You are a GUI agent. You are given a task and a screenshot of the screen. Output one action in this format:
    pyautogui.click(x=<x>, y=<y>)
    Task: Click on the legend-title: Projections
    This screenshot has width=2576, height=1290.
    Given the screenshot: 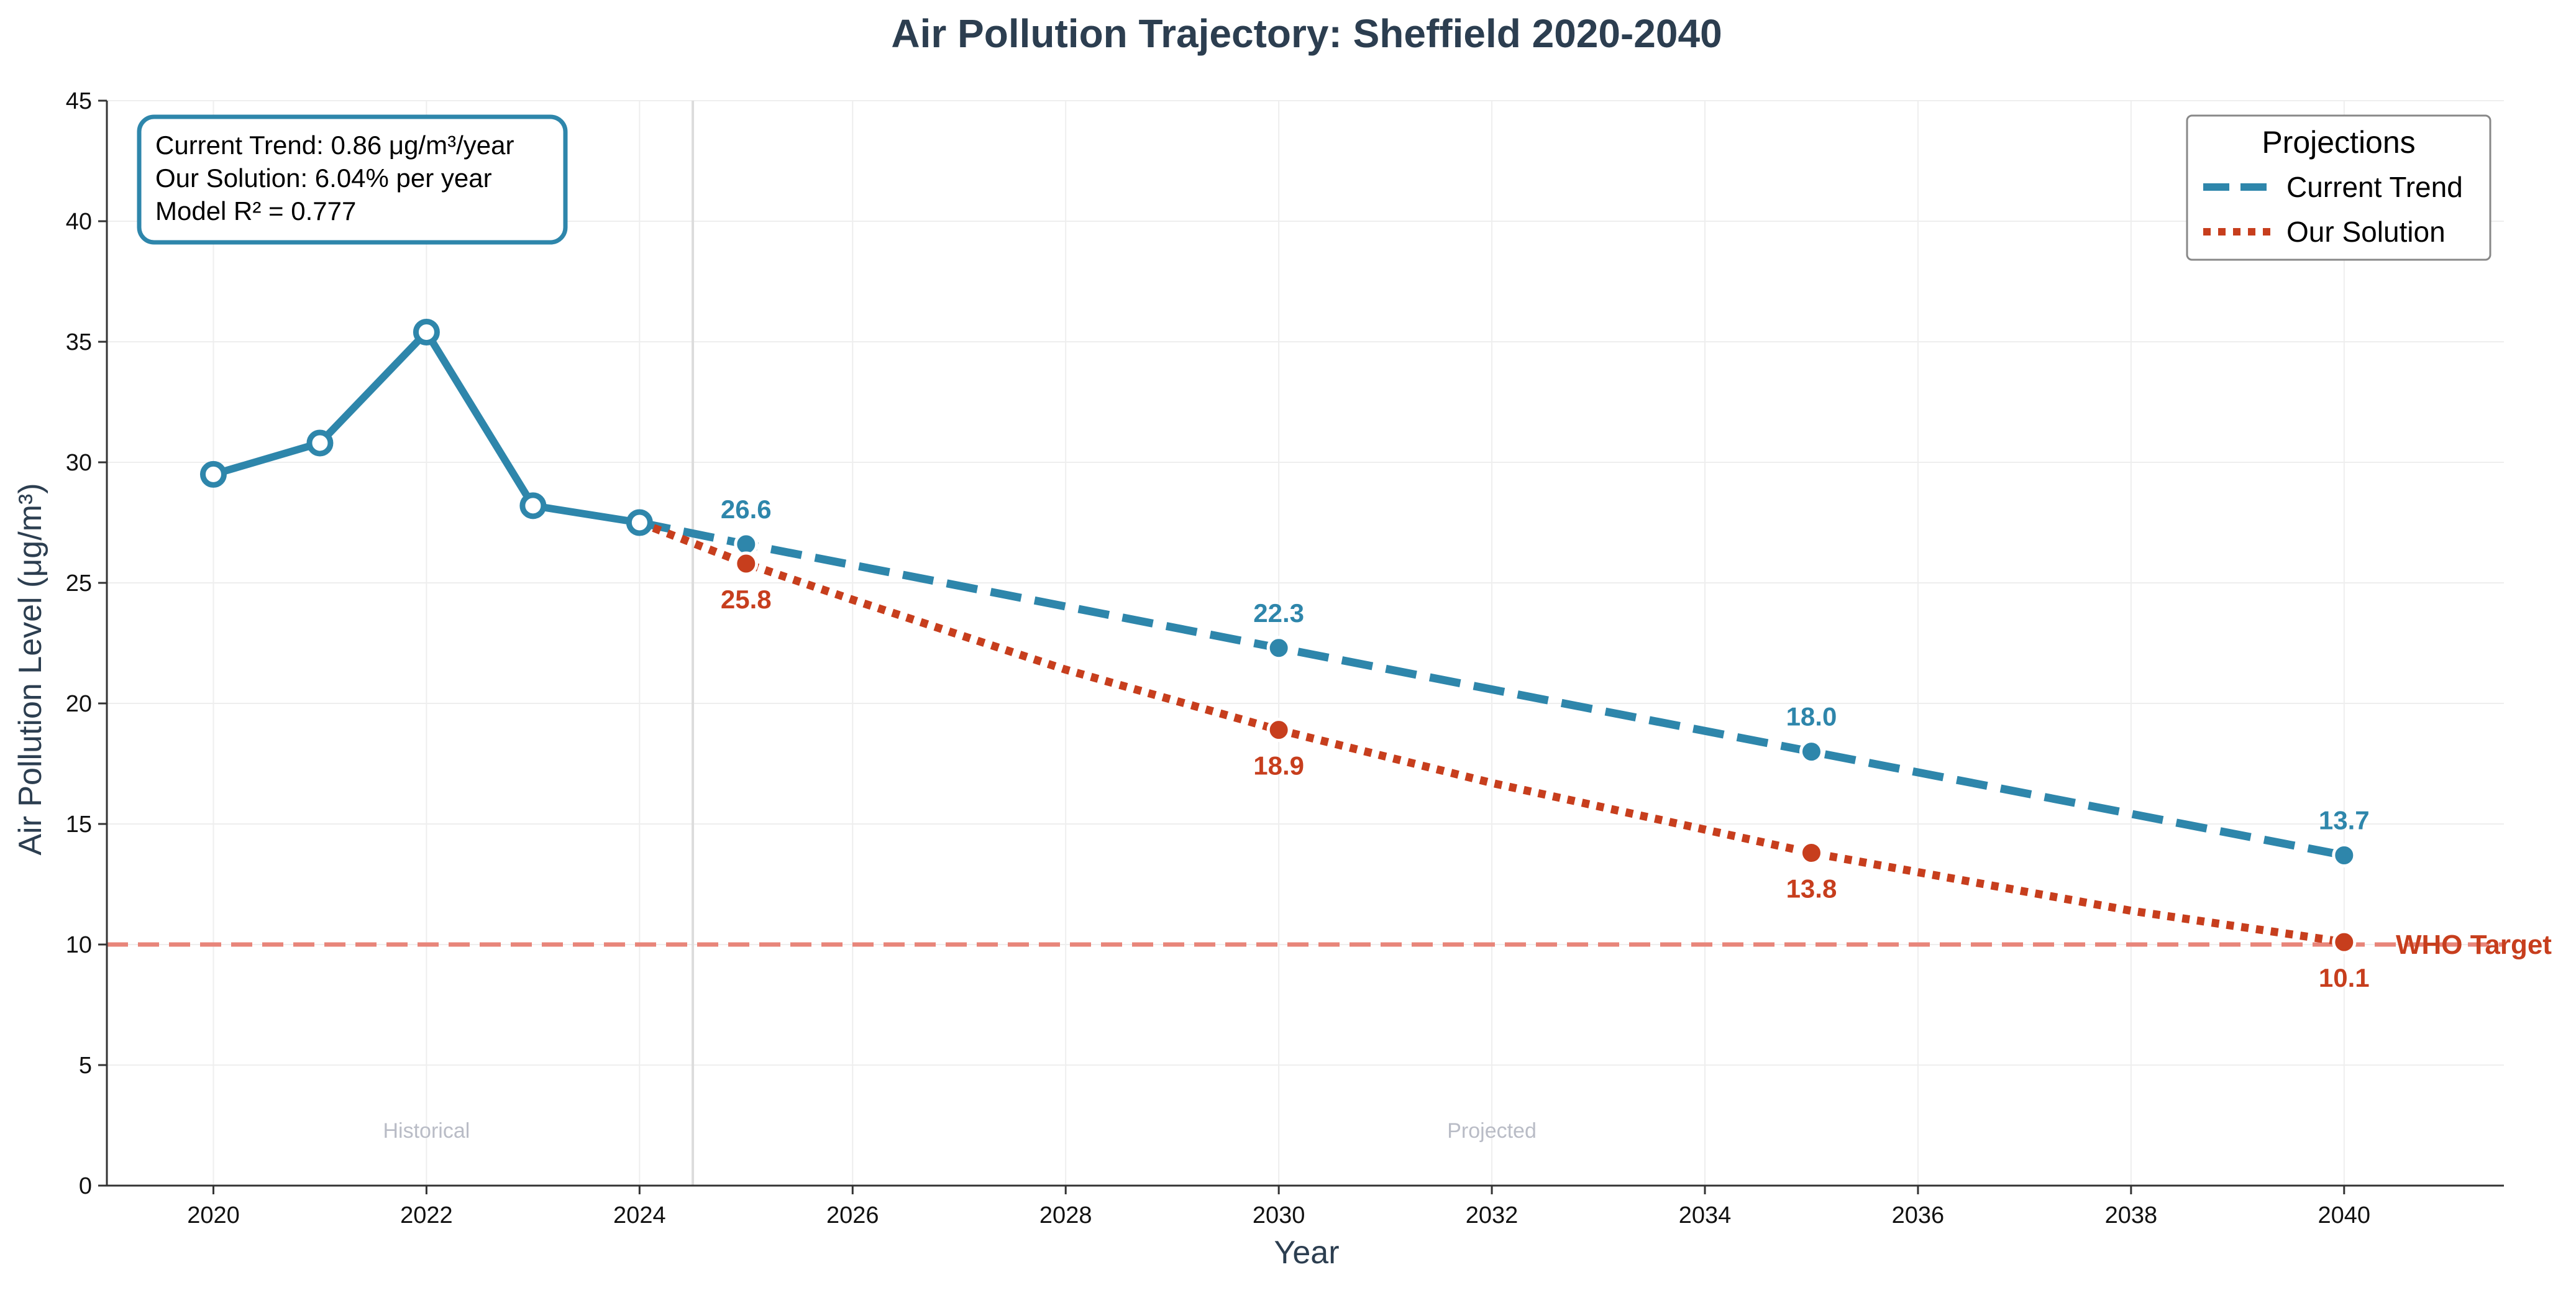 What is the action you would take?
    pyautogui.click(x=2338, y=142)
    